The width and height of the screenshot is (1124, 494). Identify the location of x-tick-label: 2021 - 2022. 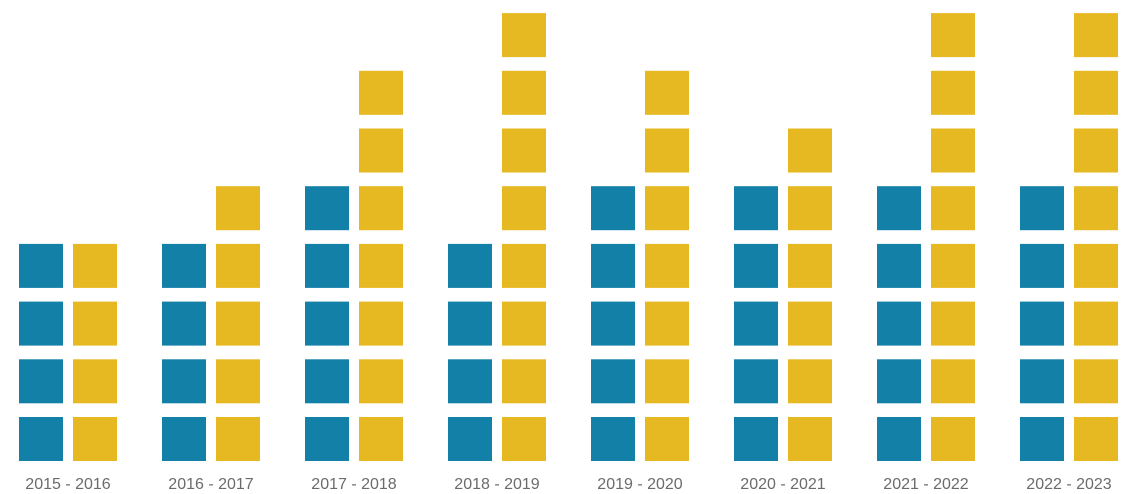
(926, 484).